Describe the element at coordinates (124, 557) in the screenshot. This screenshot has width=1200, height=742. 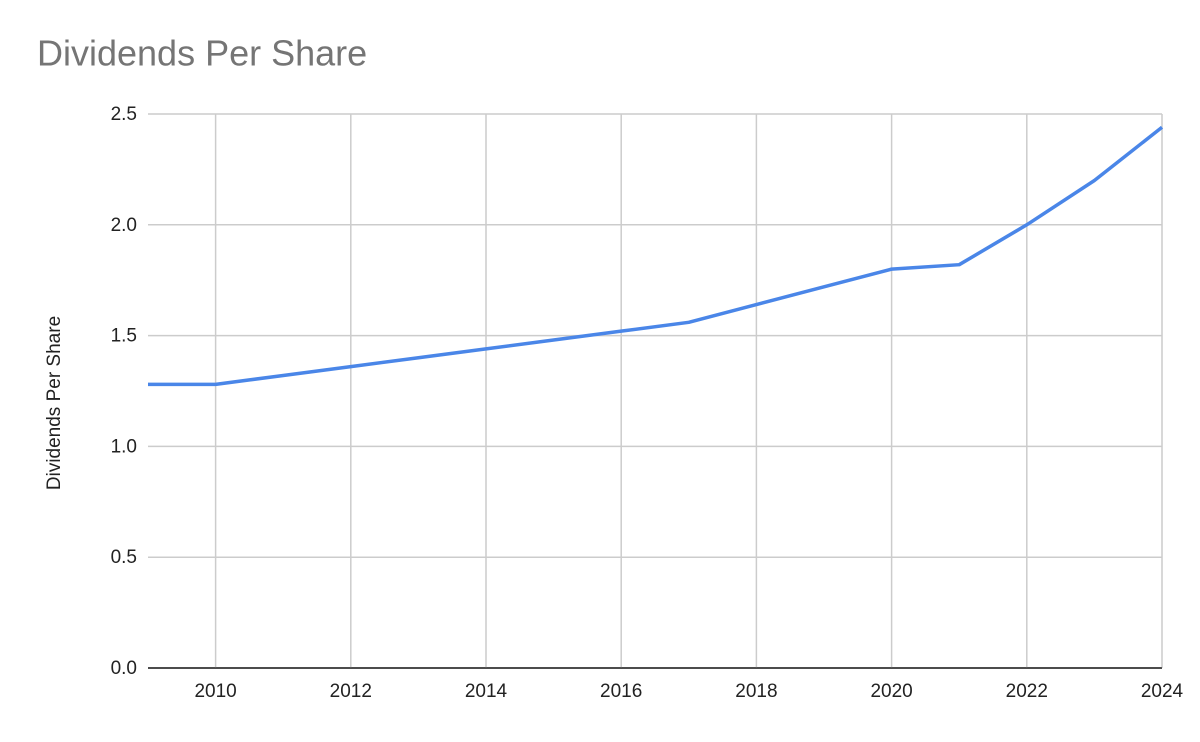
I see `y-tick-label: 0.5` at that location.